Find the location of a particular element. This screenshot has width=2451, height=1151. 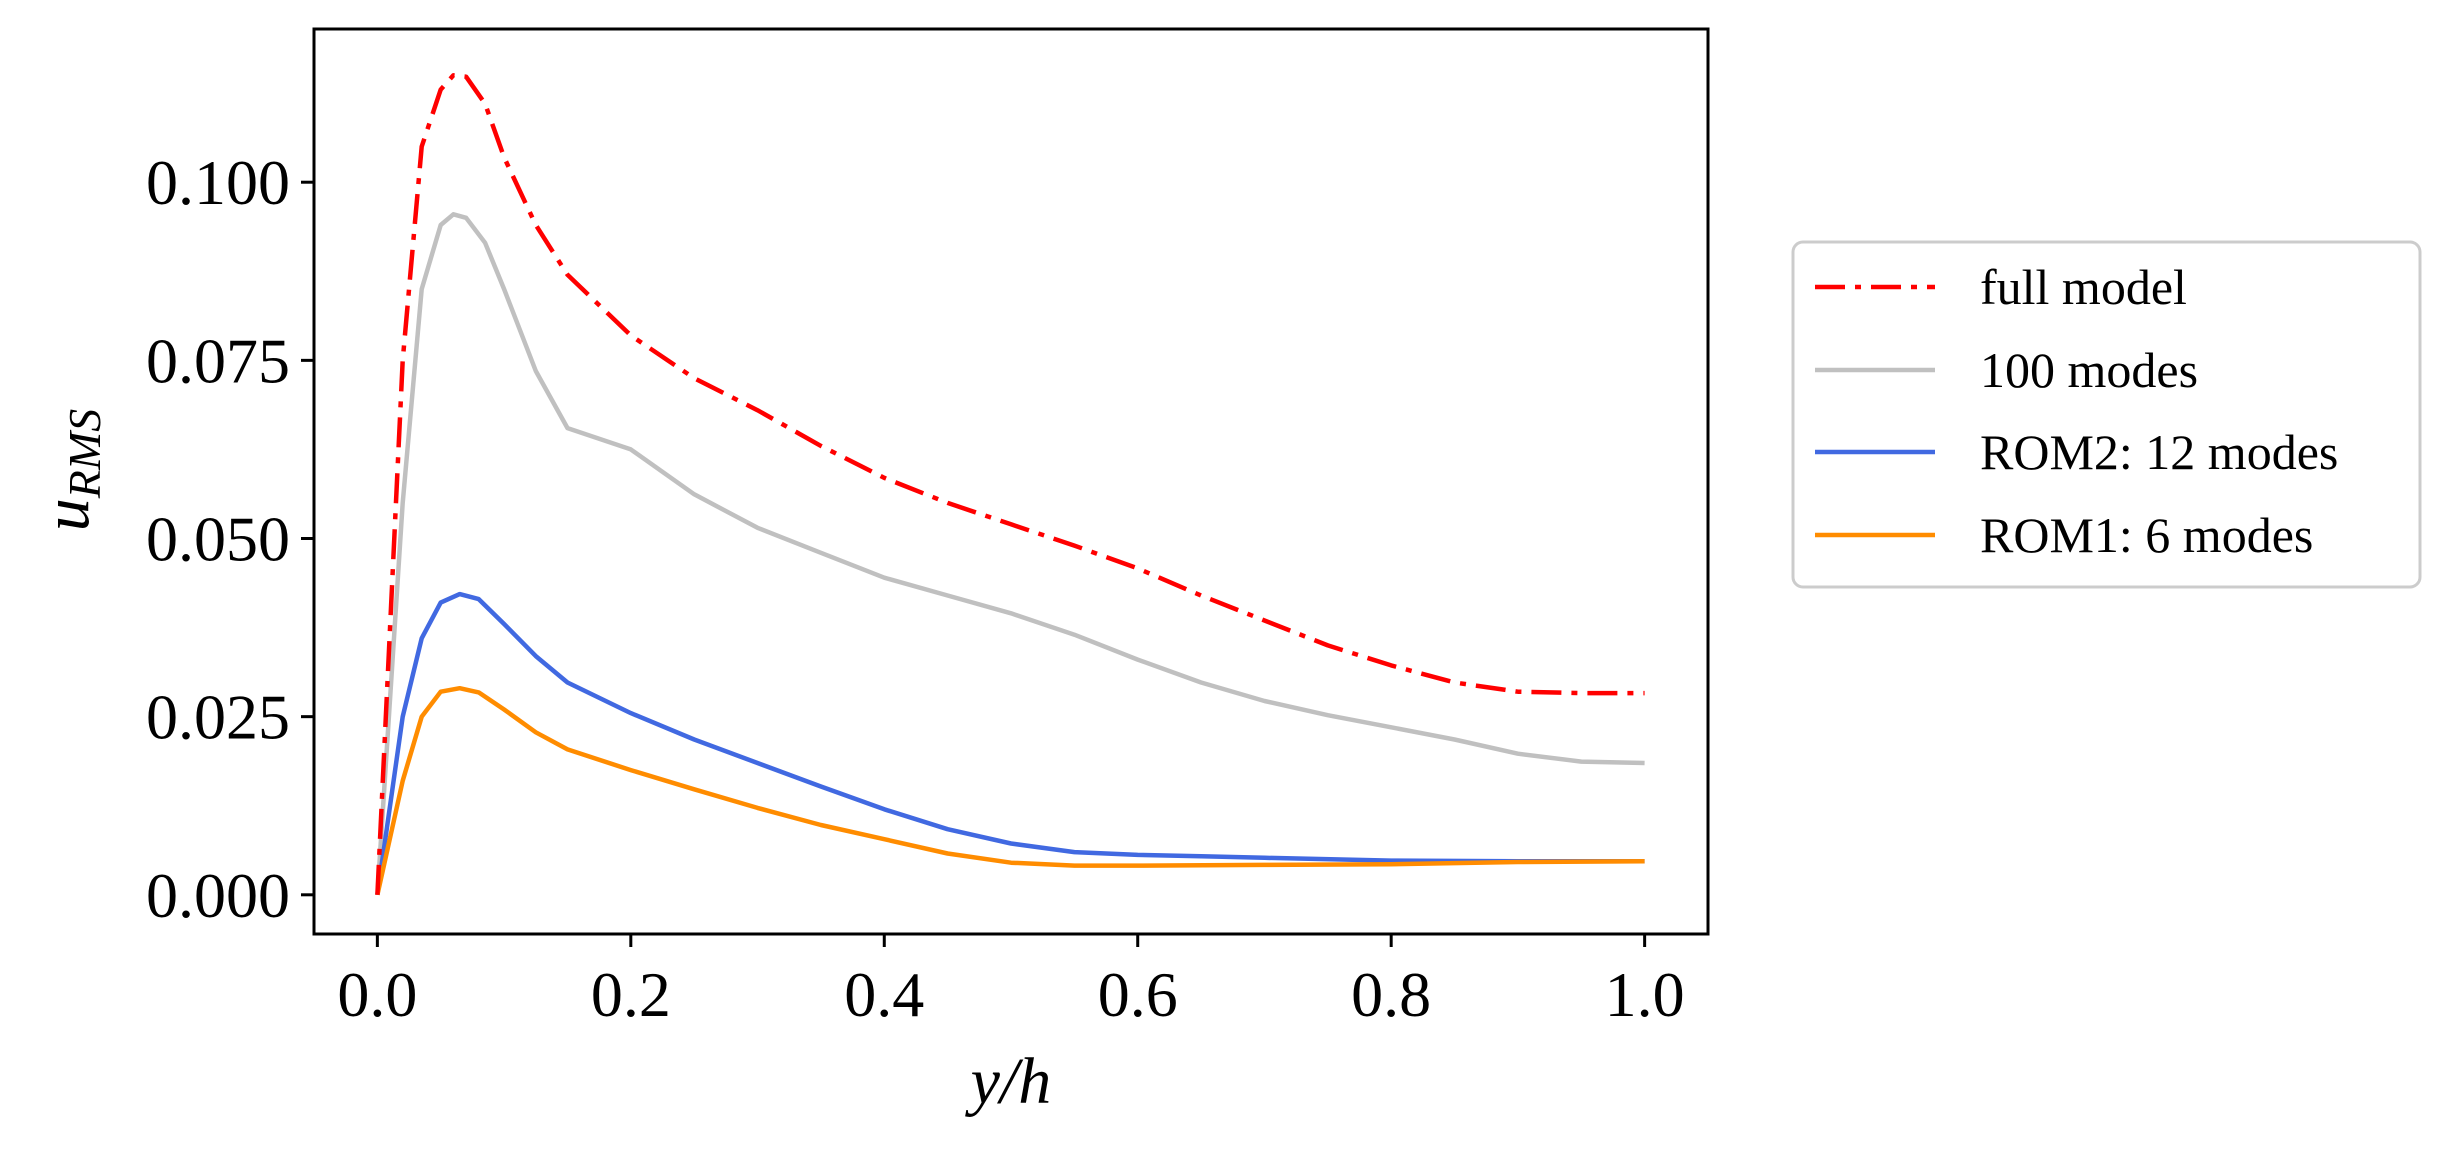

y-tick-label: 0.100 is located at coordinates (218, 182).